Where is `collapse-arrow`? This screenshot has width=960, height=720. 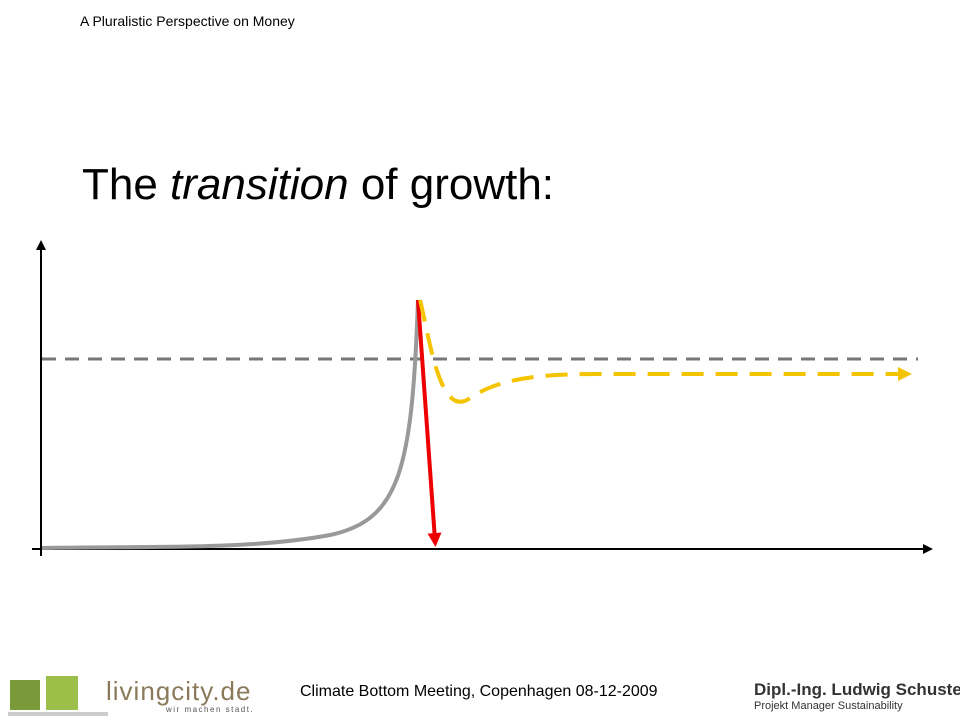 collapse-arrow is located at coordinates (429, 423).